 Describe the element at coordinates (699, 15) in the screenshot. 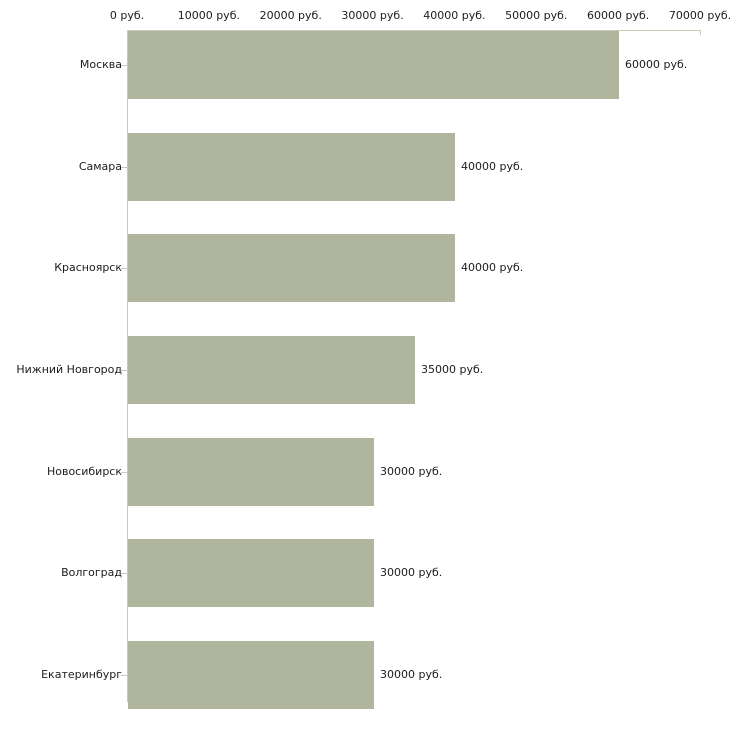

I see `x-axis-tick-label: 70000 руб.` at that location.